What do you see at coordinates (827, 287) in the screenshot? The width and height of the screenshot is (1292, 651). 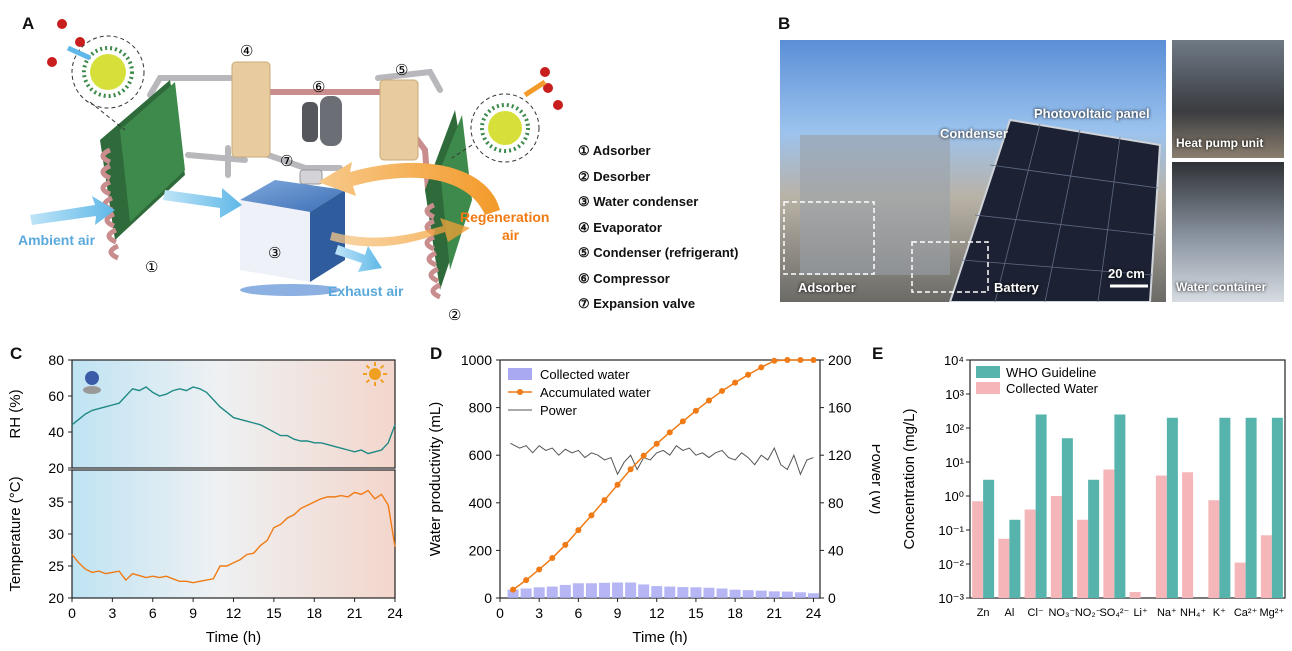 I see `adsorber-label: Adsorber` at bounding box center [827, 287].